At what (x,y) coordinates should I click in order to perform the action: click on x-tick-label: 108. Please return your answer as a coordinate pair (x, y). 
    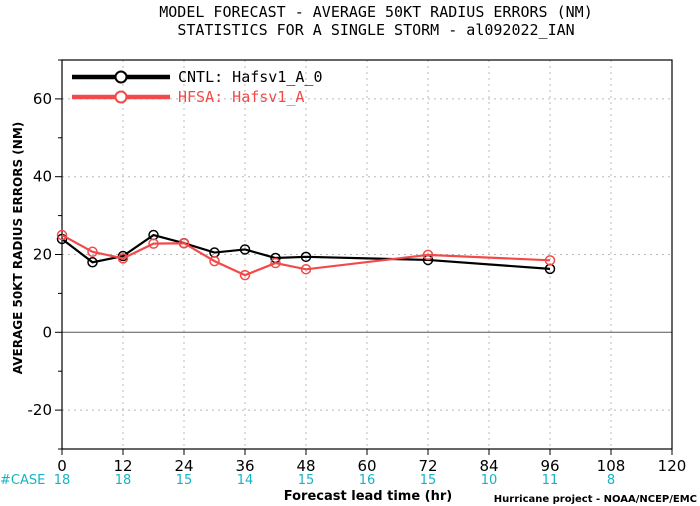
    Looking at the image, I should click on (611, 466).